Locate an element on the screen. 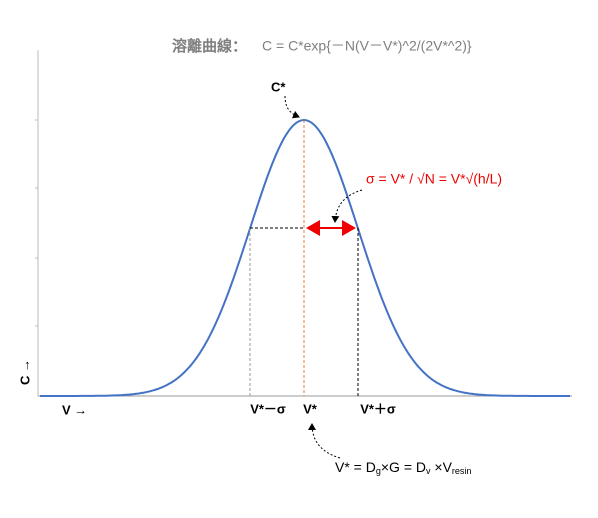  bottom-formula: V* = Dg×G = Dv ×Vresin is located at coordinates (403, 468).